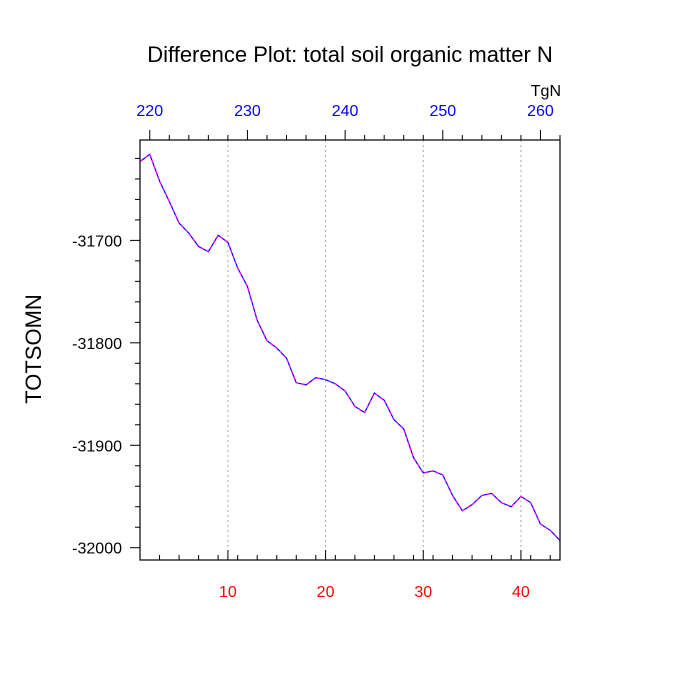 The height and width of the screenshot is (700, 700). Describe the element at coordinates (345, 111) in the screenshot. I see `x-tick-label-top: 240` at that location.